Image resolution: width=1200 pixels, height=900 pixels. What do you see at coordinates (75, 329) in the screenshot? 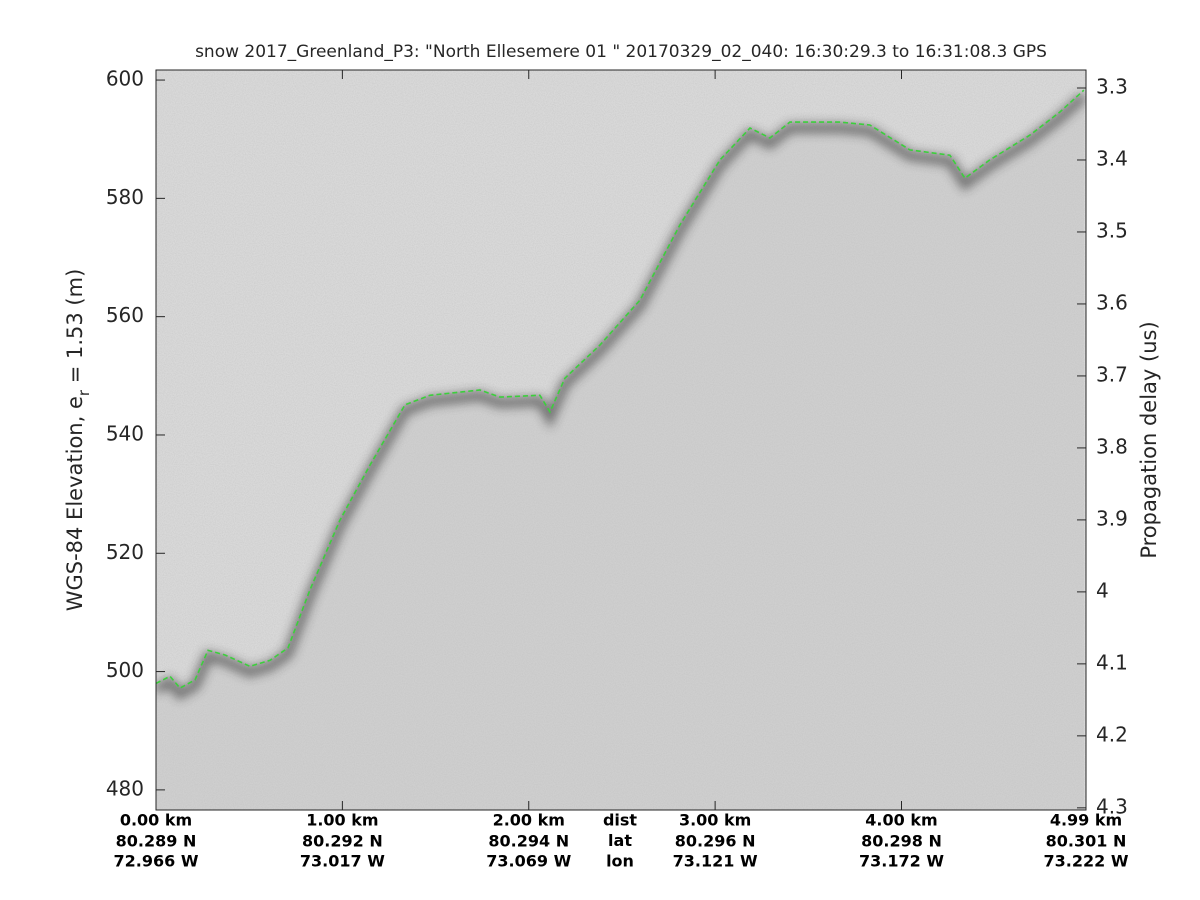
I see `y-label-text: = 1.53 (m)` at bounding box center [75, 329].